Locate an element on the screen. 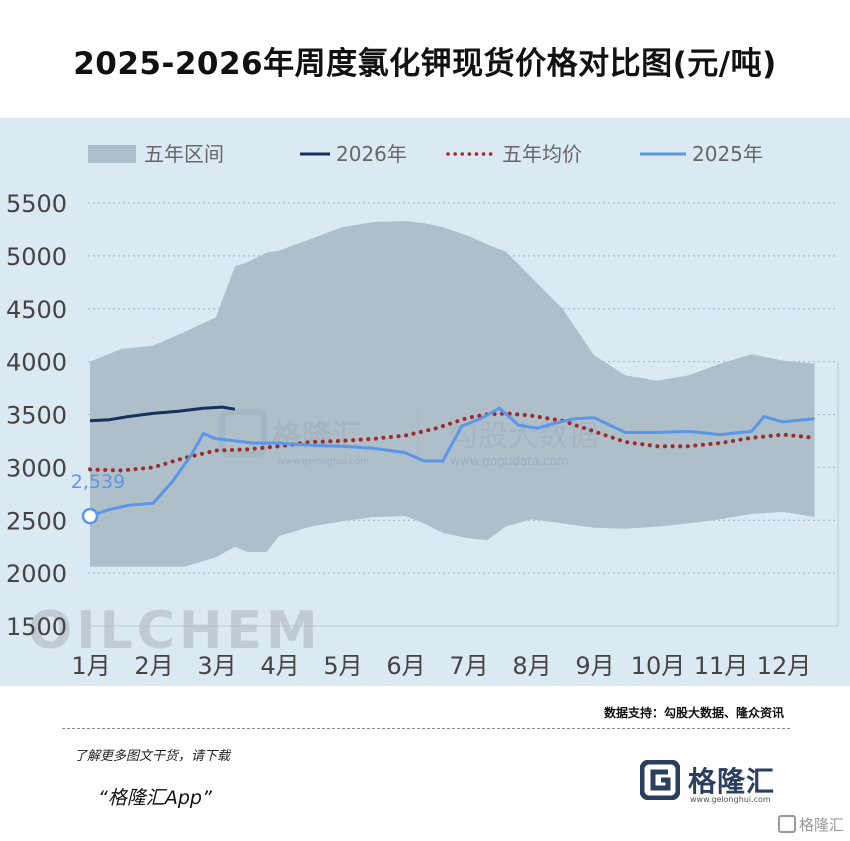 Image resolution: width=850 pixels, height=841 pixels. y-tick-label: 2000 is located at coordinates (36, 574).